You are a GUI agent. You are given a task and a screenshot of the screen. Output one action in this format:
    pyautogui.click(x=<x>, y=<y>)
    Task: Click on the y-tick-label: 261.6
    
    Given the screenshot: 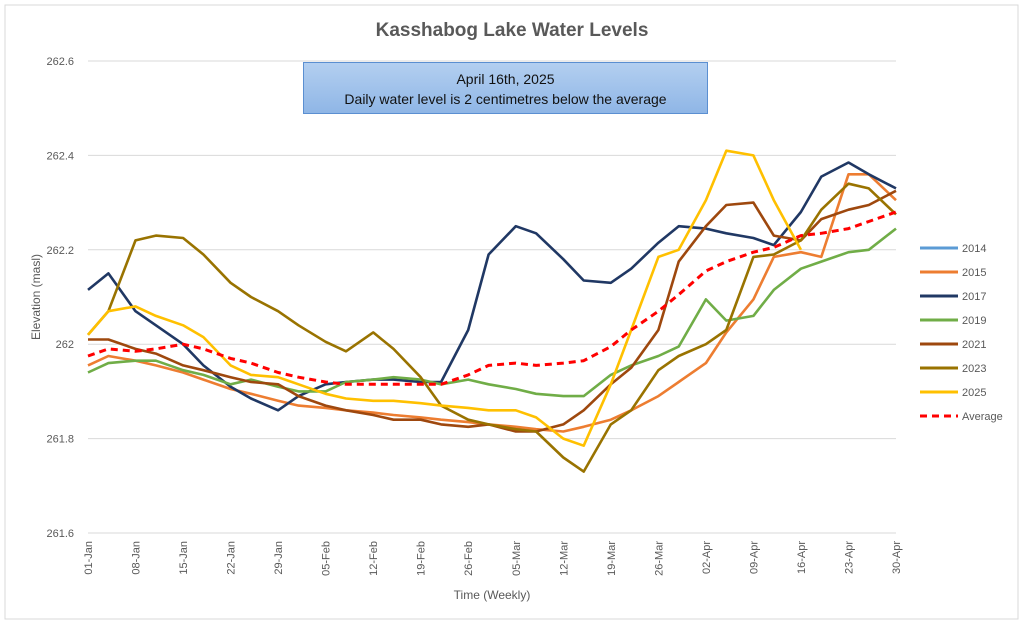 What is the action you would take?
    pyautogui.click(x=60, y=534)
    